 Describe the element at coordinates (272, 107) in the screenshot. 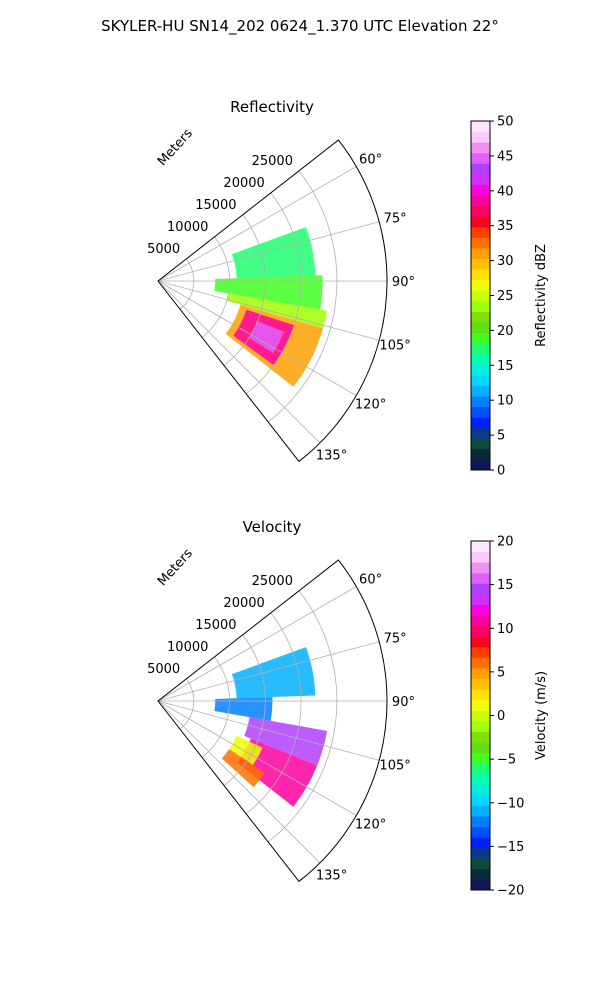

I see `reflectivity-title: Reflectivity` at that location.